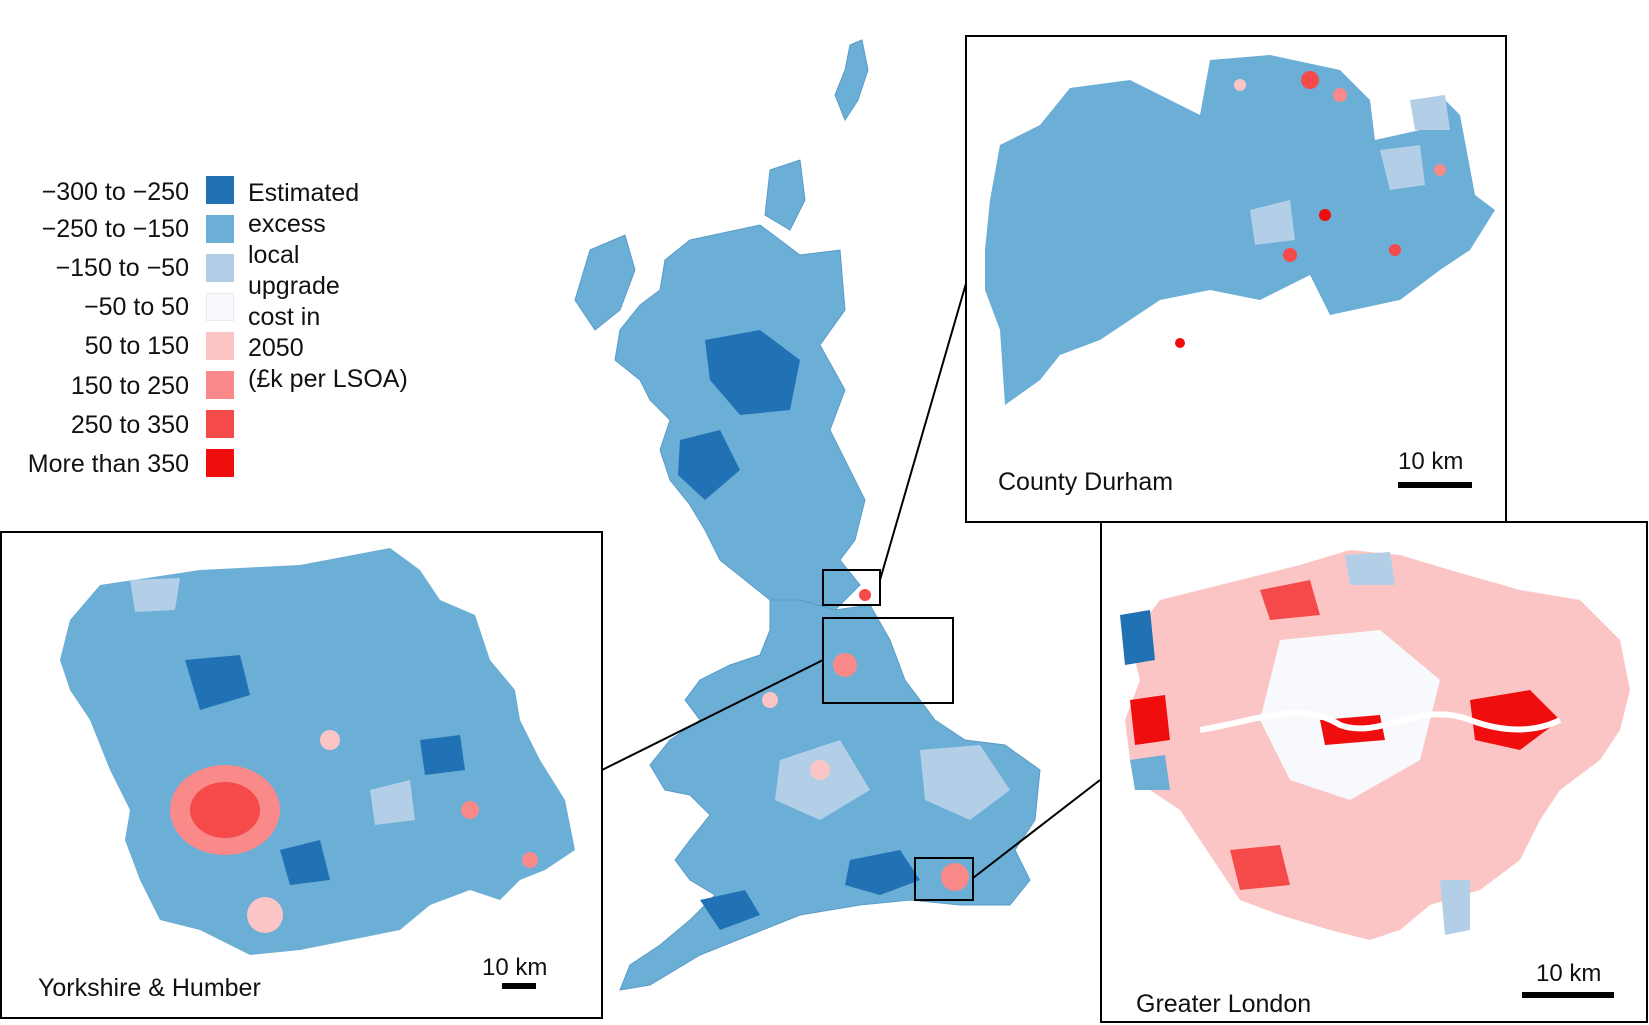  I want to click on legend-range-4: −50 to 50, so click(136, 307).